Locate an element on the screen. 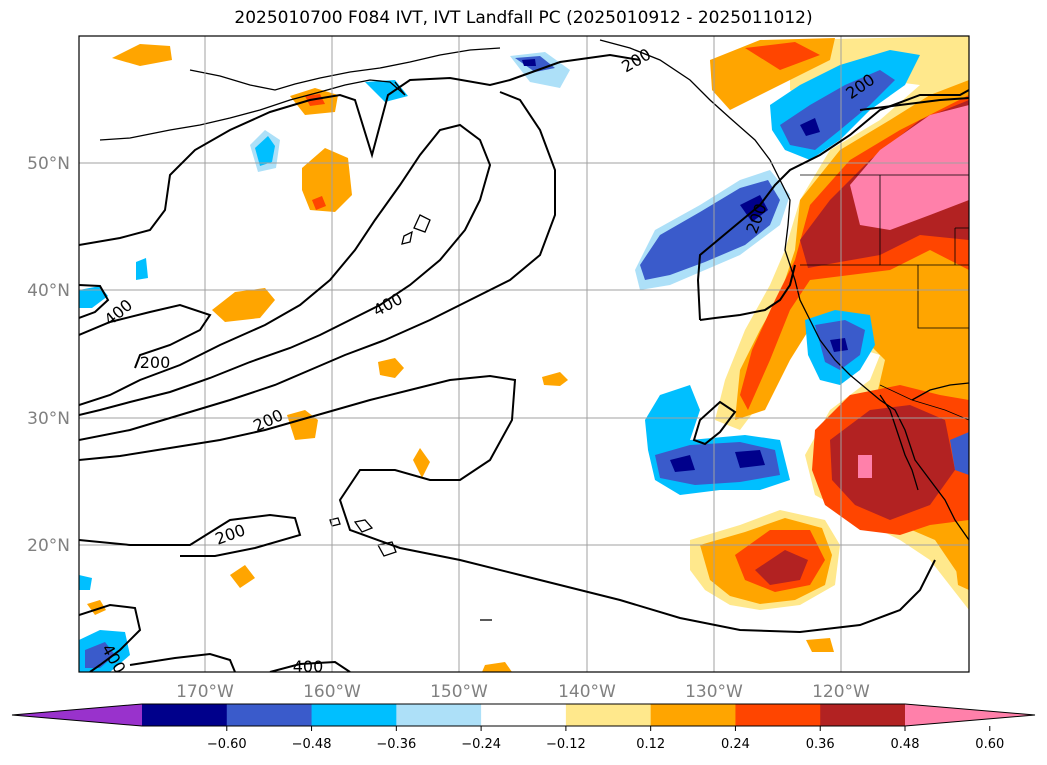 The height and width of the screenshot is (765, 1047). colorbar-tick-label: −0.60 is located at coordinates (227, 744).